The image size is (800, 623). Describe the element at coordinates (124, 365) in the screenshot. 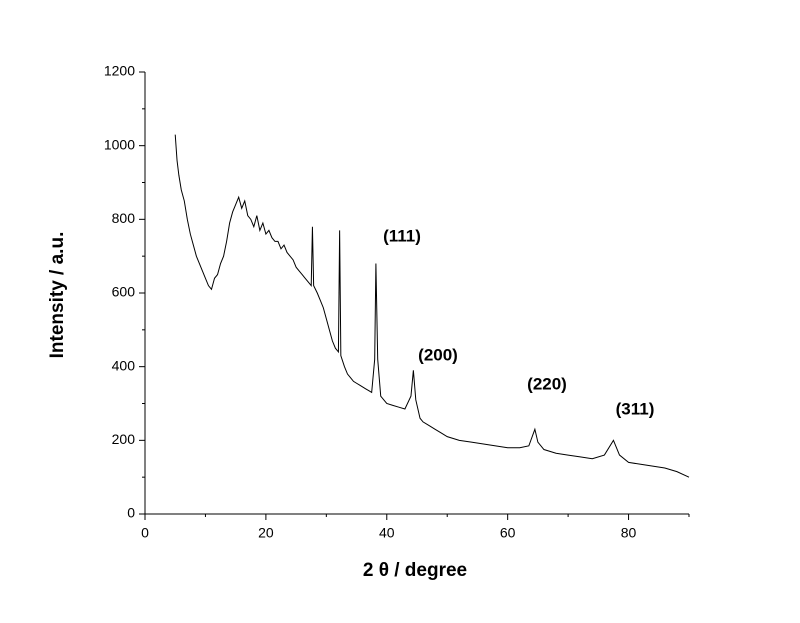

I see `y-tick-label: 400` at that location.